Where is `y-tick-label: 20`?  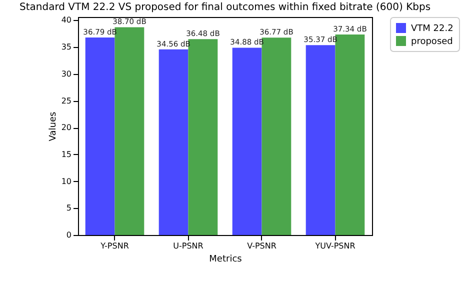 y-tick-label: 20 is located at coordinates (66, 127).